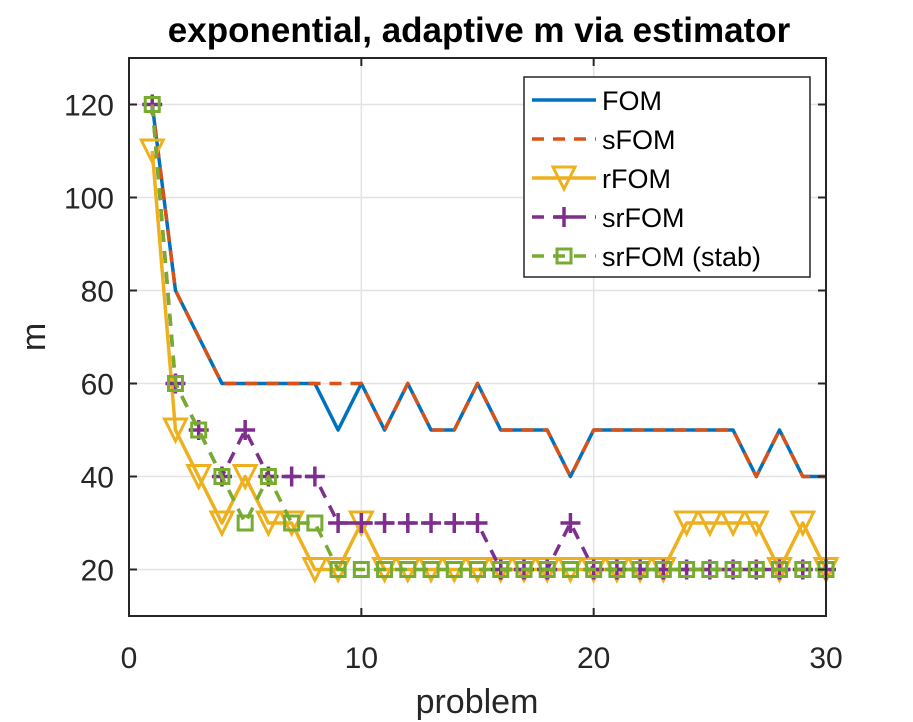 The height and width of the screenshot is (722, 913). What do you see at coordinates (636, 179) in the screenshot?
I see `legend-label-rfom: rFOM` at bounding box center [636, 179].